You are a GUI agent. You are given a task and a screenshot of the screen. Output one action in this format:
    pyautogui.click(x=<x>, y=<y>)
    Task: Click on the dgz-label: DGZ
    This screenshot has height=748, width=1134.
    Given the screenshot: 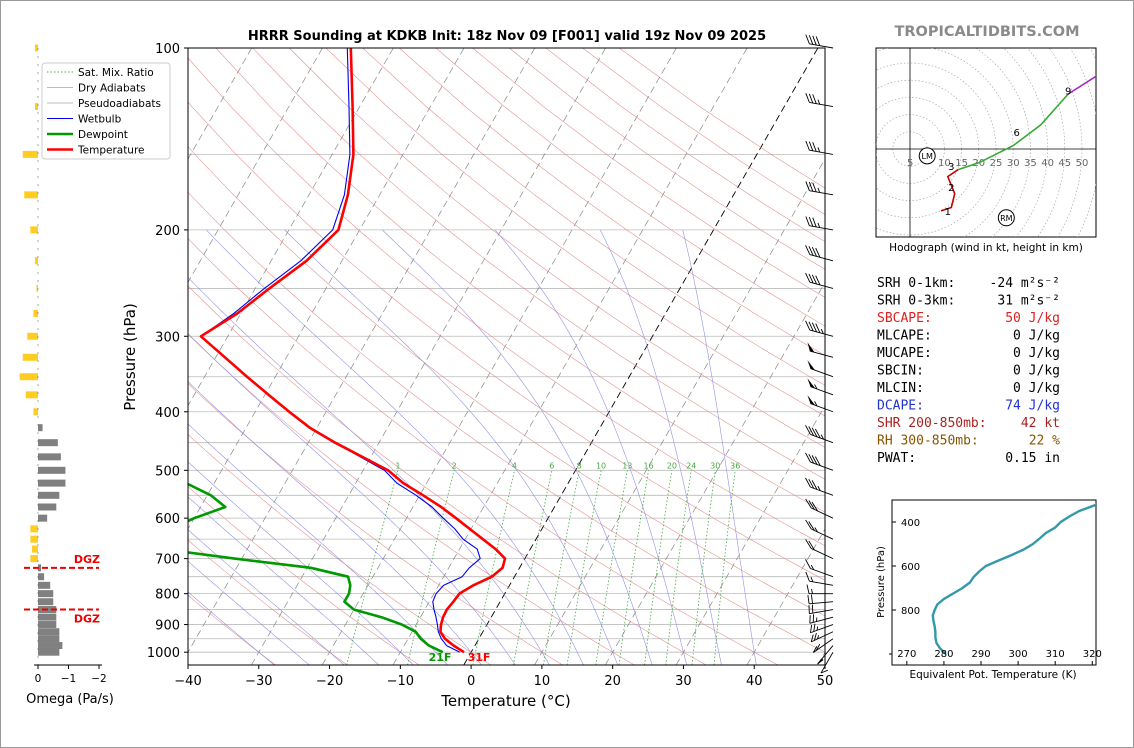 What is the action you would take?
    pyautogui.click(x=87, y=619)
    